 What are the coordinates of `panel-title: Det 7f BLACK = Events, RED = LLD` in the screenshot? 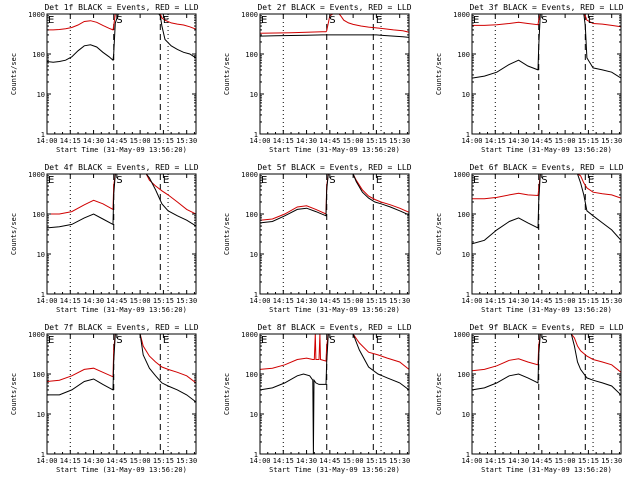 It's located at (121, 327).